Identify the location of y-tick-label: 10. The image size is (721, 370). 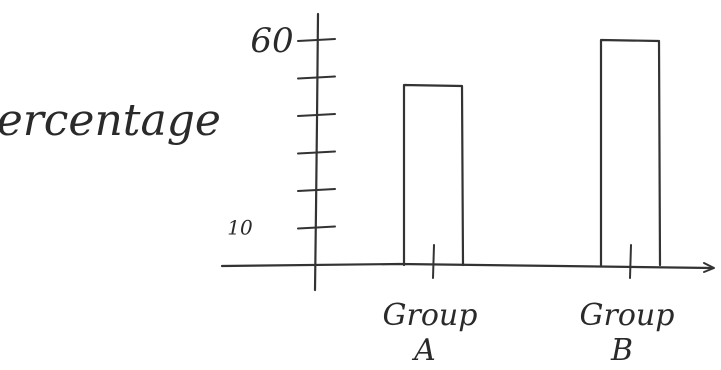
(240, 228).